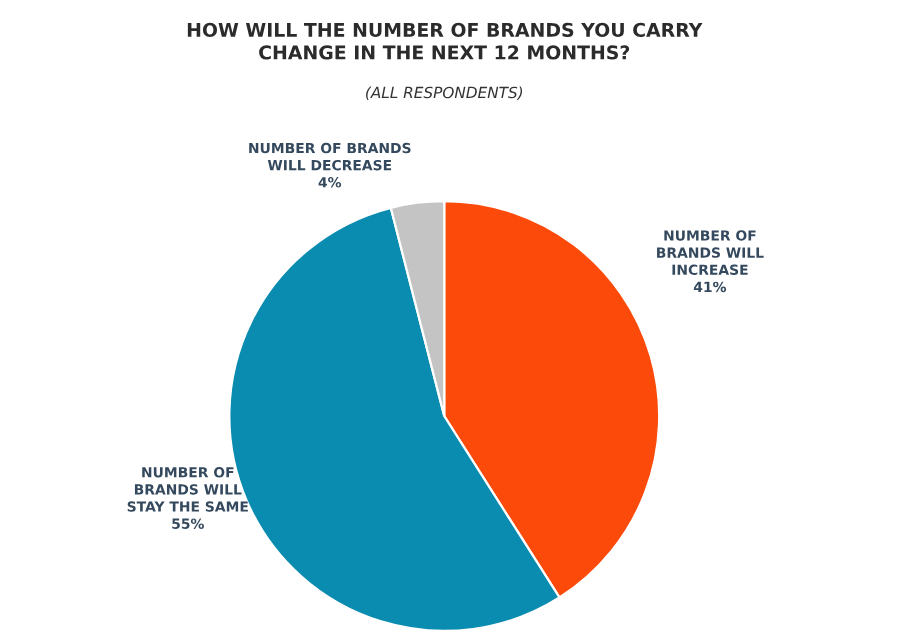 Image resolution: width=916 pixels, height=640 pixels. Describe the element at coordinates (445, 41) in the screenshot. I see `chart-title: HOW WILL THE NUMBER OF BRANDS YOU CARRY CHANGE IN THE NEXT 12 MONTHS?` at that location.